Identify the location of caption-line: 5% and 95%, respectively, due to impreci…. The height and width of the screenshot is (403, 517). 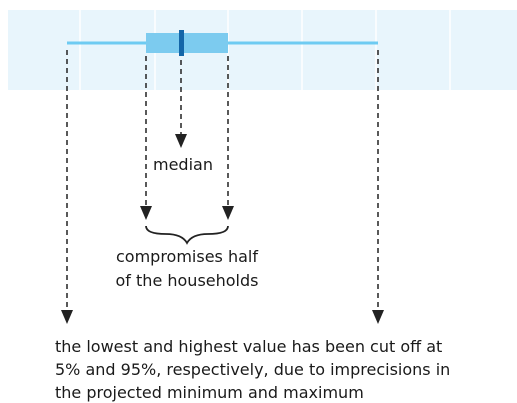
(252, 369).